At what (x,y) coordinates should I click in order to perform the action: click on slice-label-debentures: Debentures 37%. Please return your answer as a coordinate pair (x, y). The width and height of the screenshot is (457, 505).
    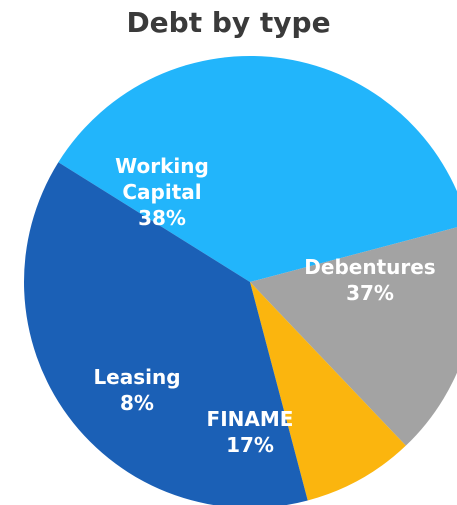
    Looking at the image, I should click on (369, 280).